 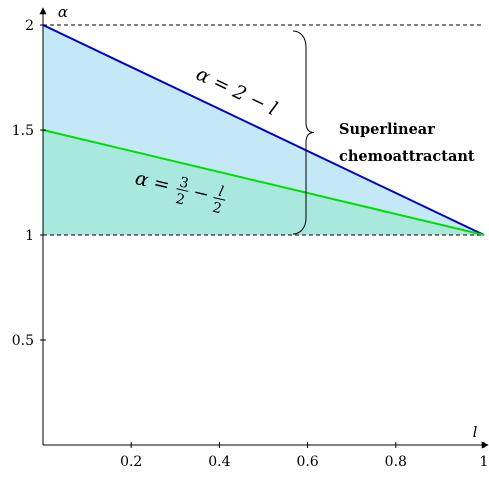 I want to click on y-ticks: 0.5 1 1.5 2, so click(x=29, y=183).